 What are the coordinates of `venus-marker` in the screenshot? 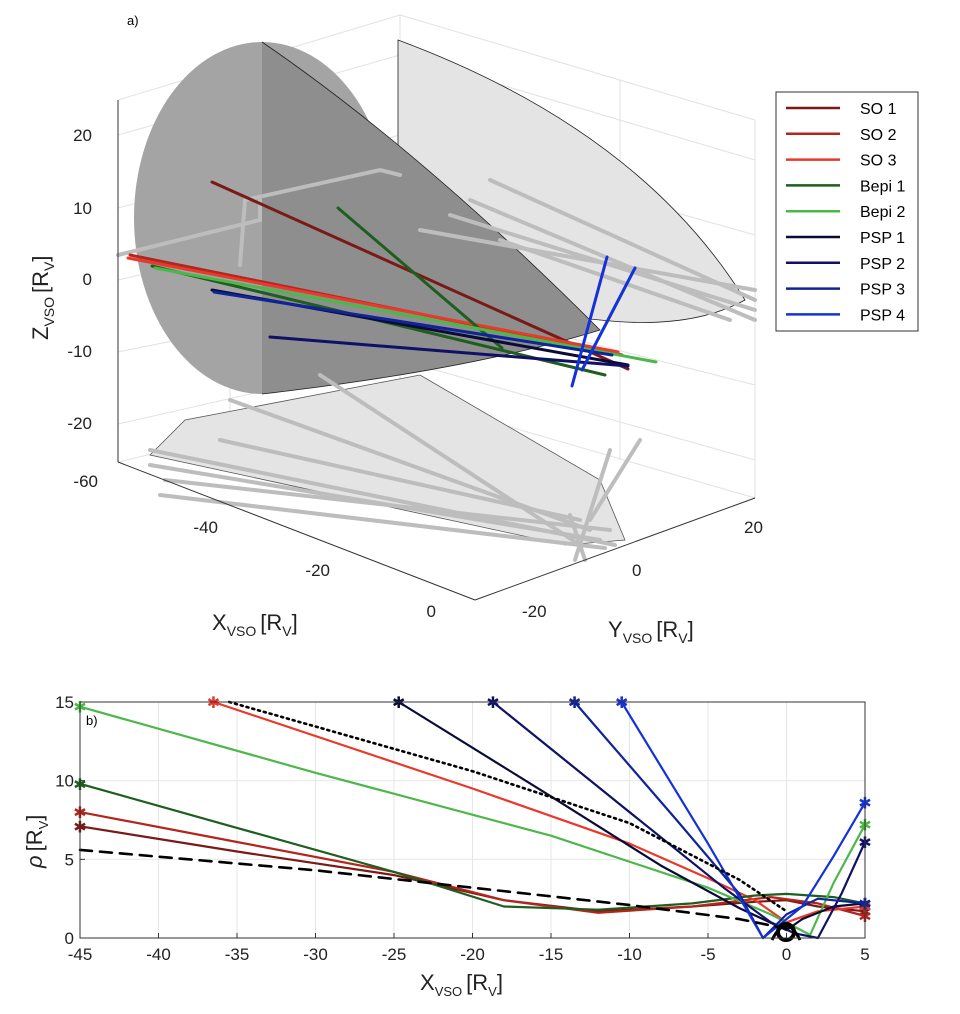 It's located at (786, 932).